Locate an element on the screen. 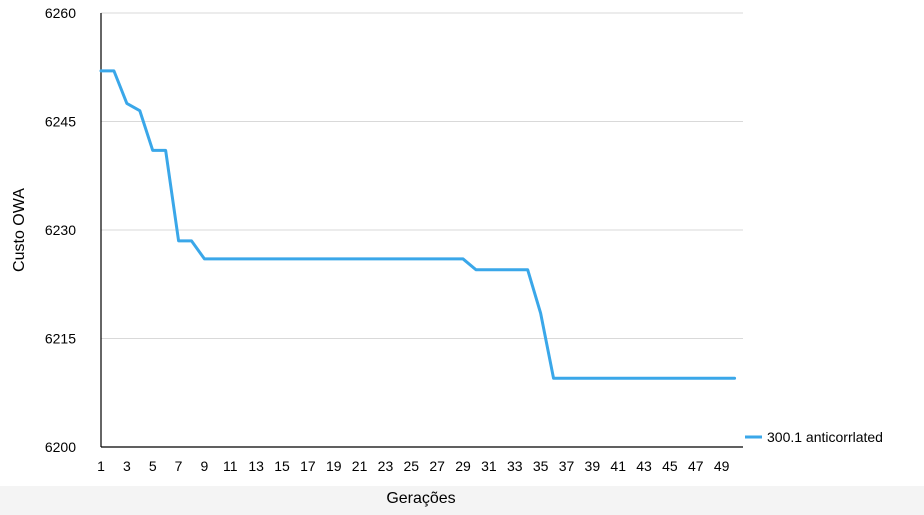  y-tick-label: 6245 is located at coordinates (60, 122).